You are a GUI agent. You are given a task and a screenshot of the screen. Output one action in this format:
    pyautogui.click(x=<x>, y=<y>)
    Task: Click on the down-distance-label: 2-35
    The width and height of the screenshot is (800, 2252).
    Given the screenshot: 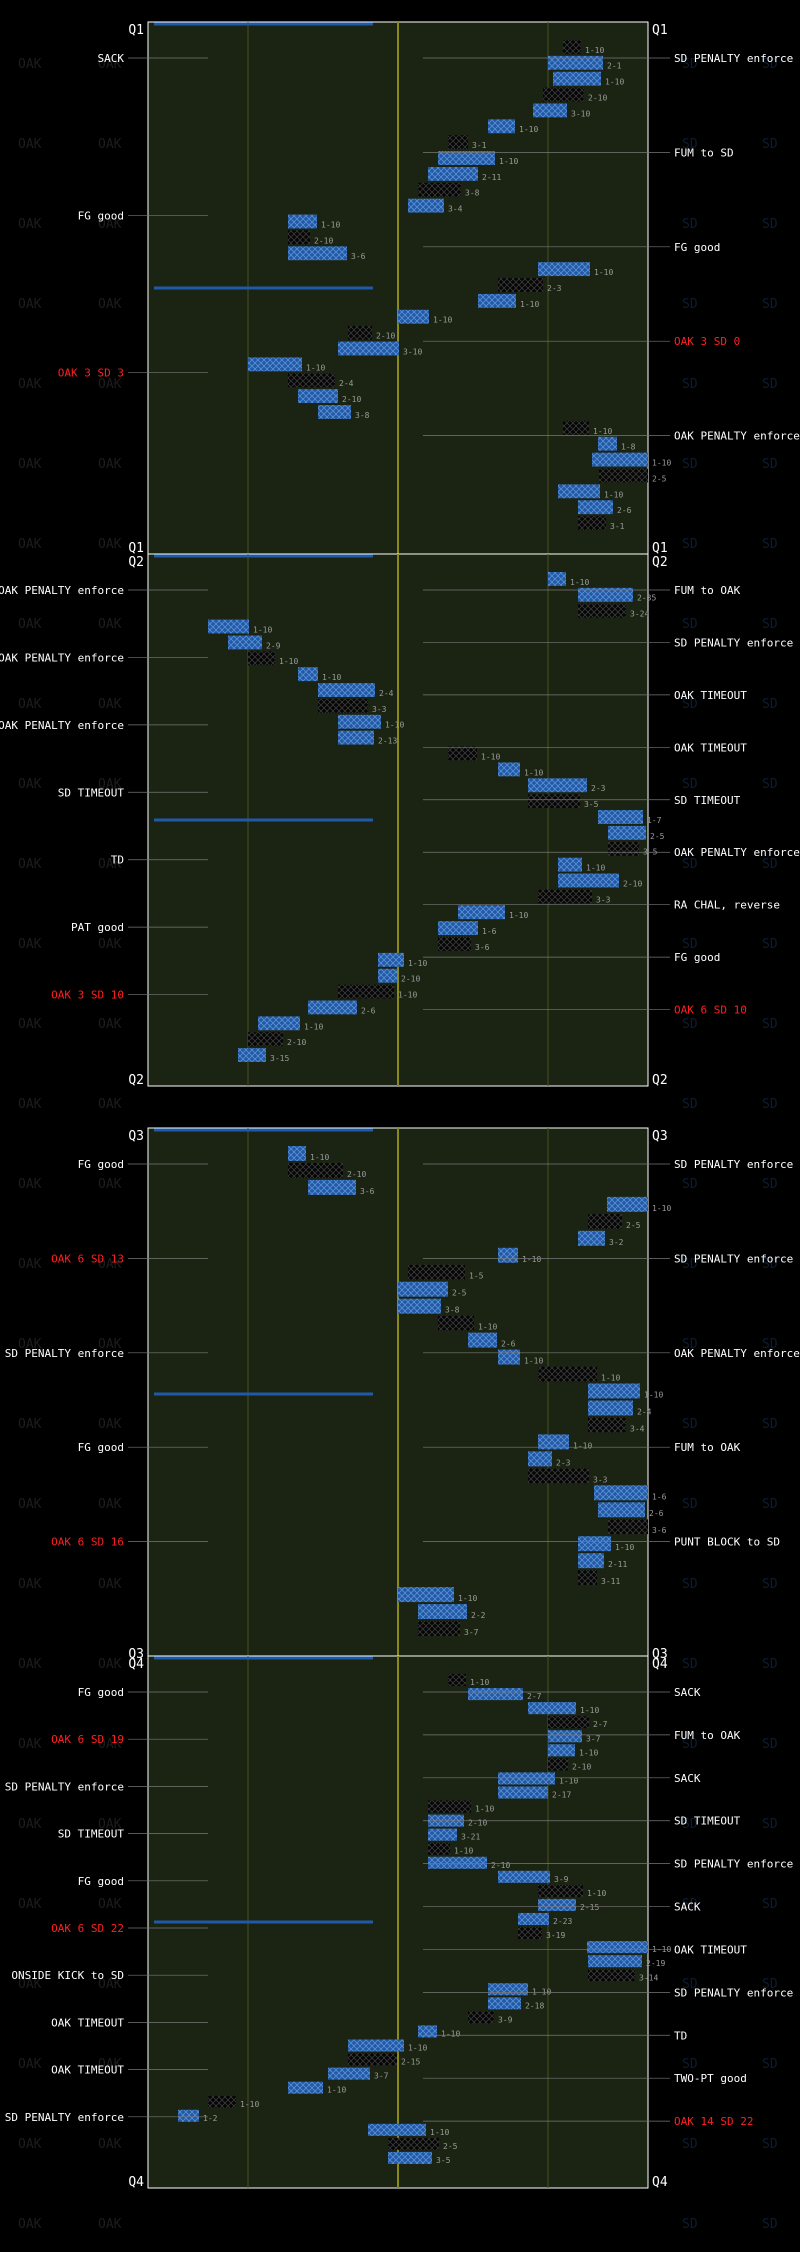 What is the action you would take?
    pyautogui.click(x=646, y=598)
    